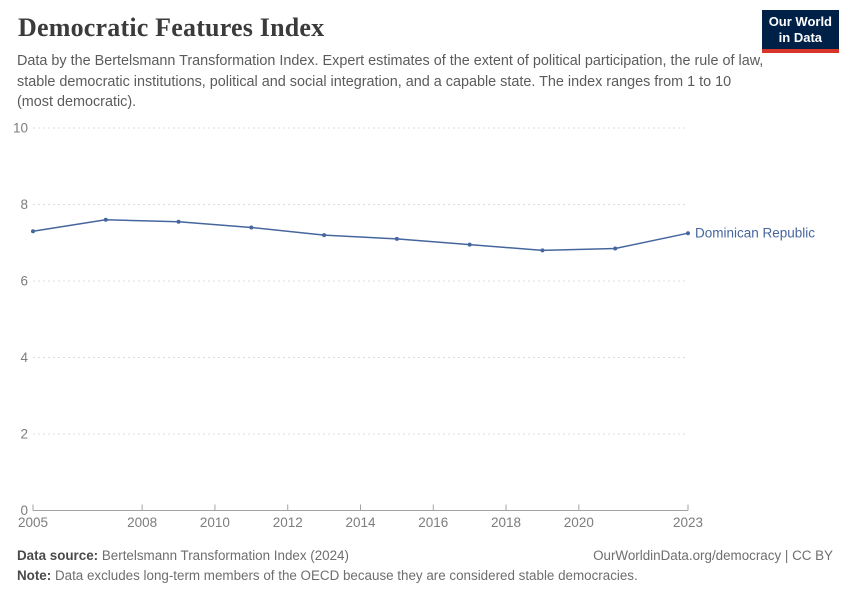 The image size is (850, 600). What do you see at coordinates (360, 522) in the screenshot?
I see `x-tick-label: 2014` at bounding box center [360, 522].